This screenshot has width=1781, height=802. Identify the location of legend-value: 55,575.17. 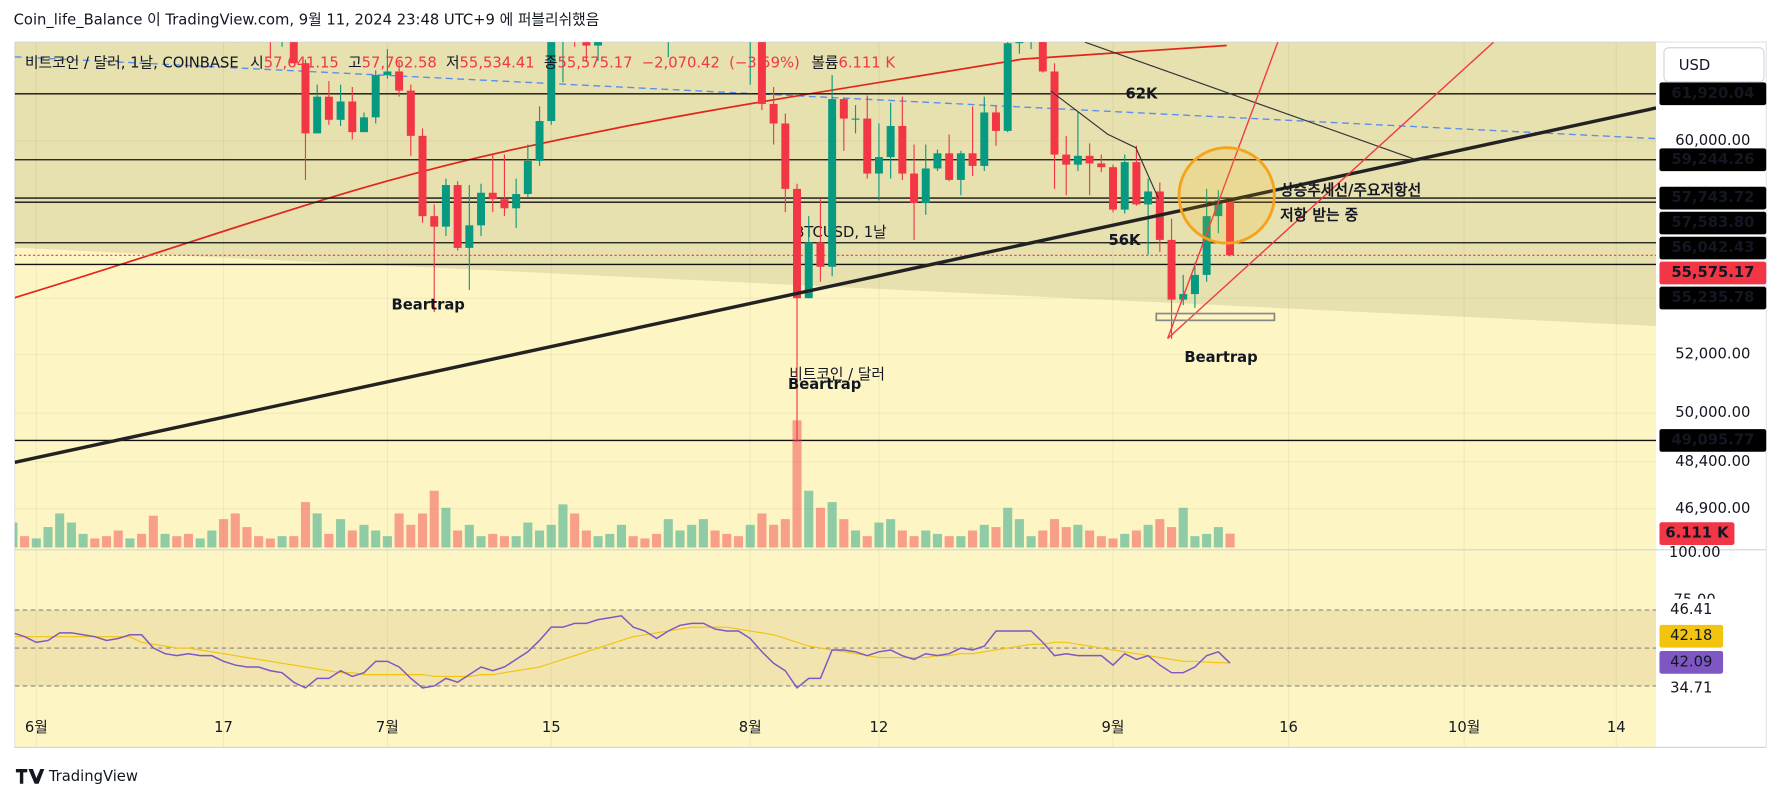
(594, 63).